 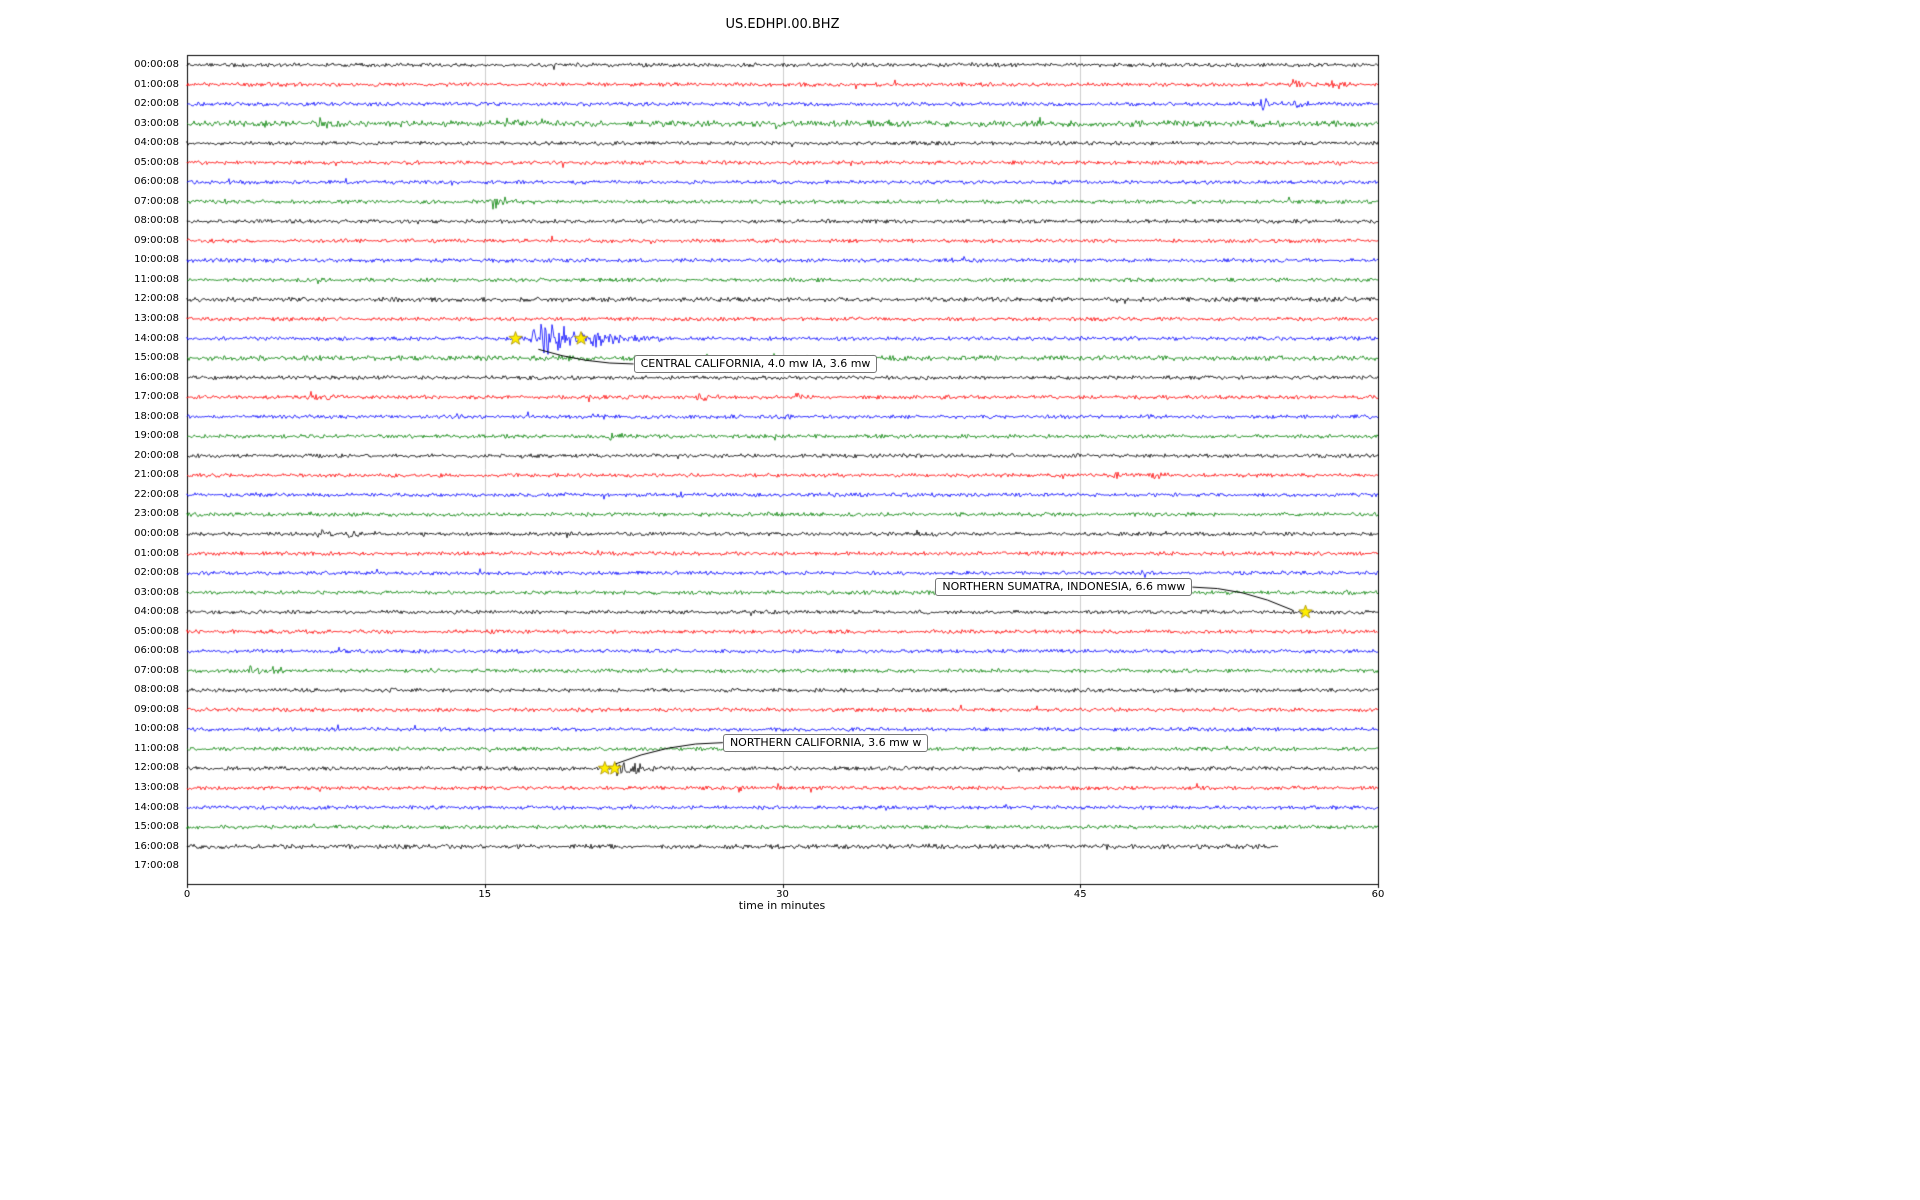 What do you see at coordinates (782, 905) in the screenshot?
I see `x-axis-label: time in minutes` at bounding box center [782, 905].